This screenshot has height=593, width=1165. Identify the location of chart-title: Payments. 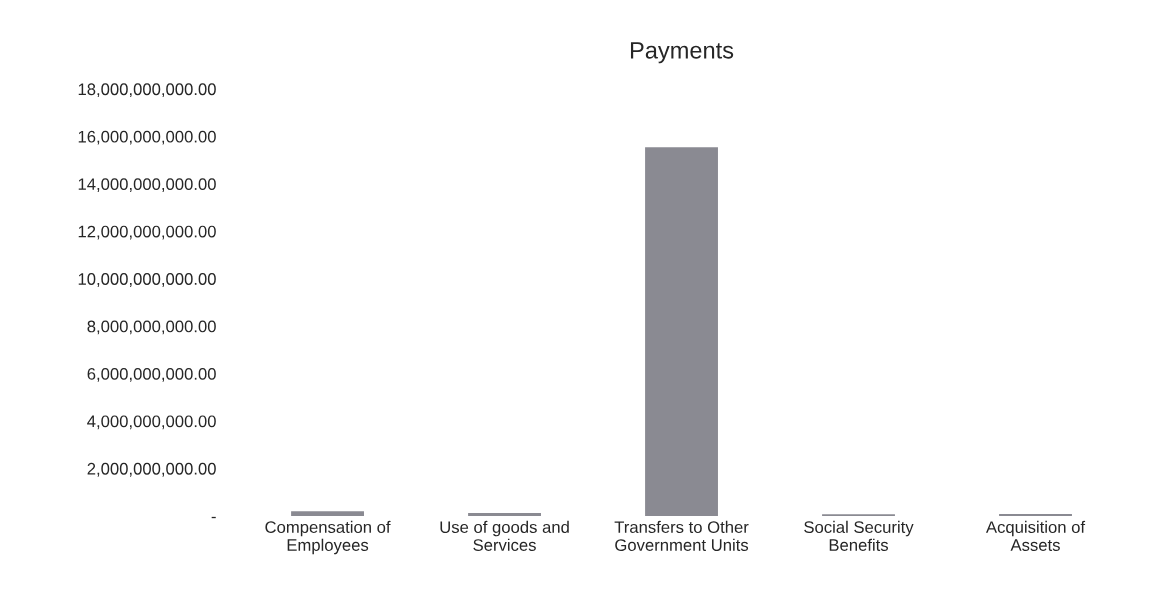
(682, 53).